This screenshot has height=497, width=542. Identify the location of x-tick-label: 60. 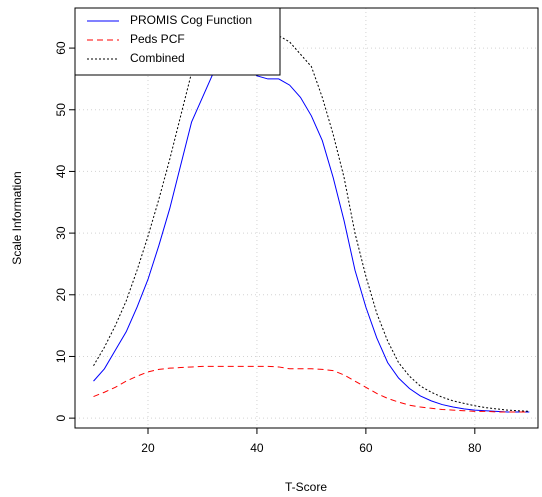
(366, 448).